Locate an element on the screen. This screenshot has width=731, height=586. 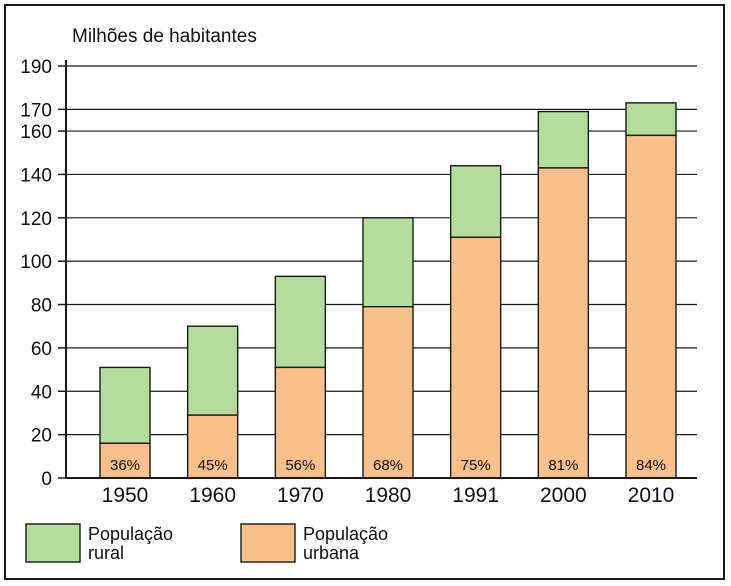
legend-label-line2: rural is located at coordinates (106, 553).